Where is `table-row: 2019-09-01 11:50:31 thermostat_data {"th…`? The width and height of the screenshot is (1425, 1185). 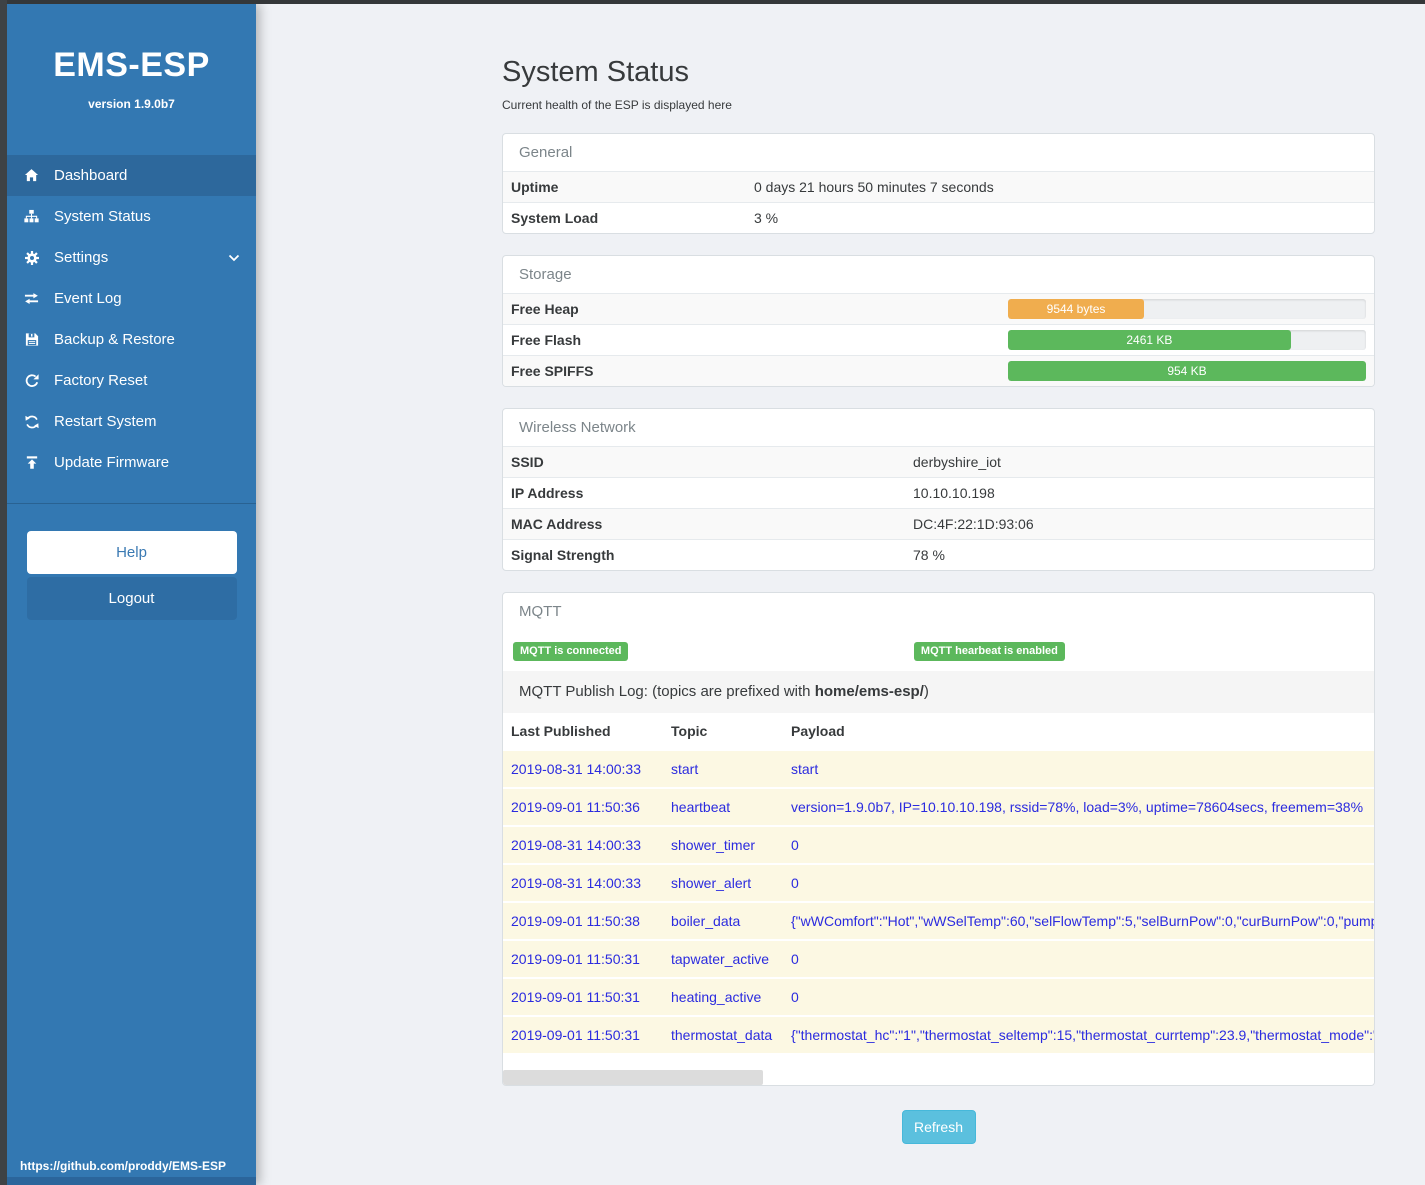 table-row: 2019-09-01 11:50:31 thermostat_data {"th… is located at coordinates (938, 1034).